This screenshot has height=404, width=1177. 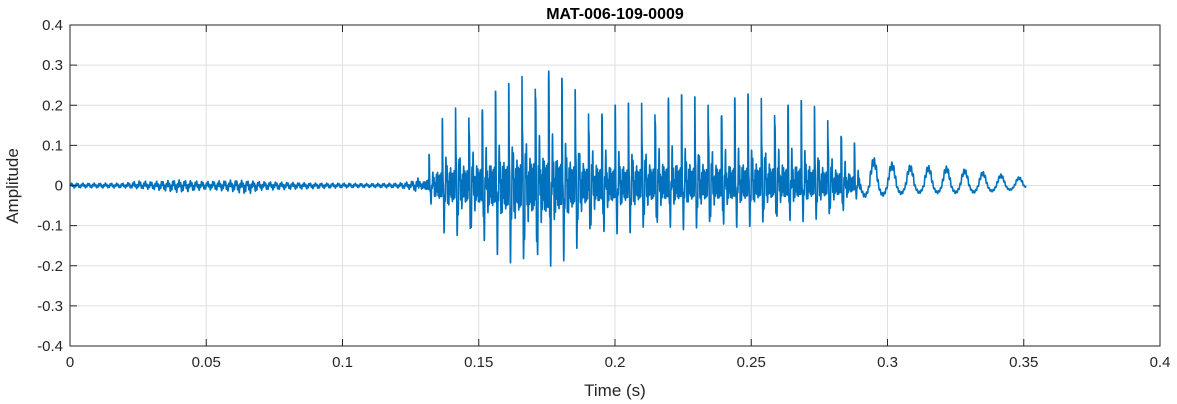 I want to click on y-tick-label: -0.4, so click(x=50, y=346).